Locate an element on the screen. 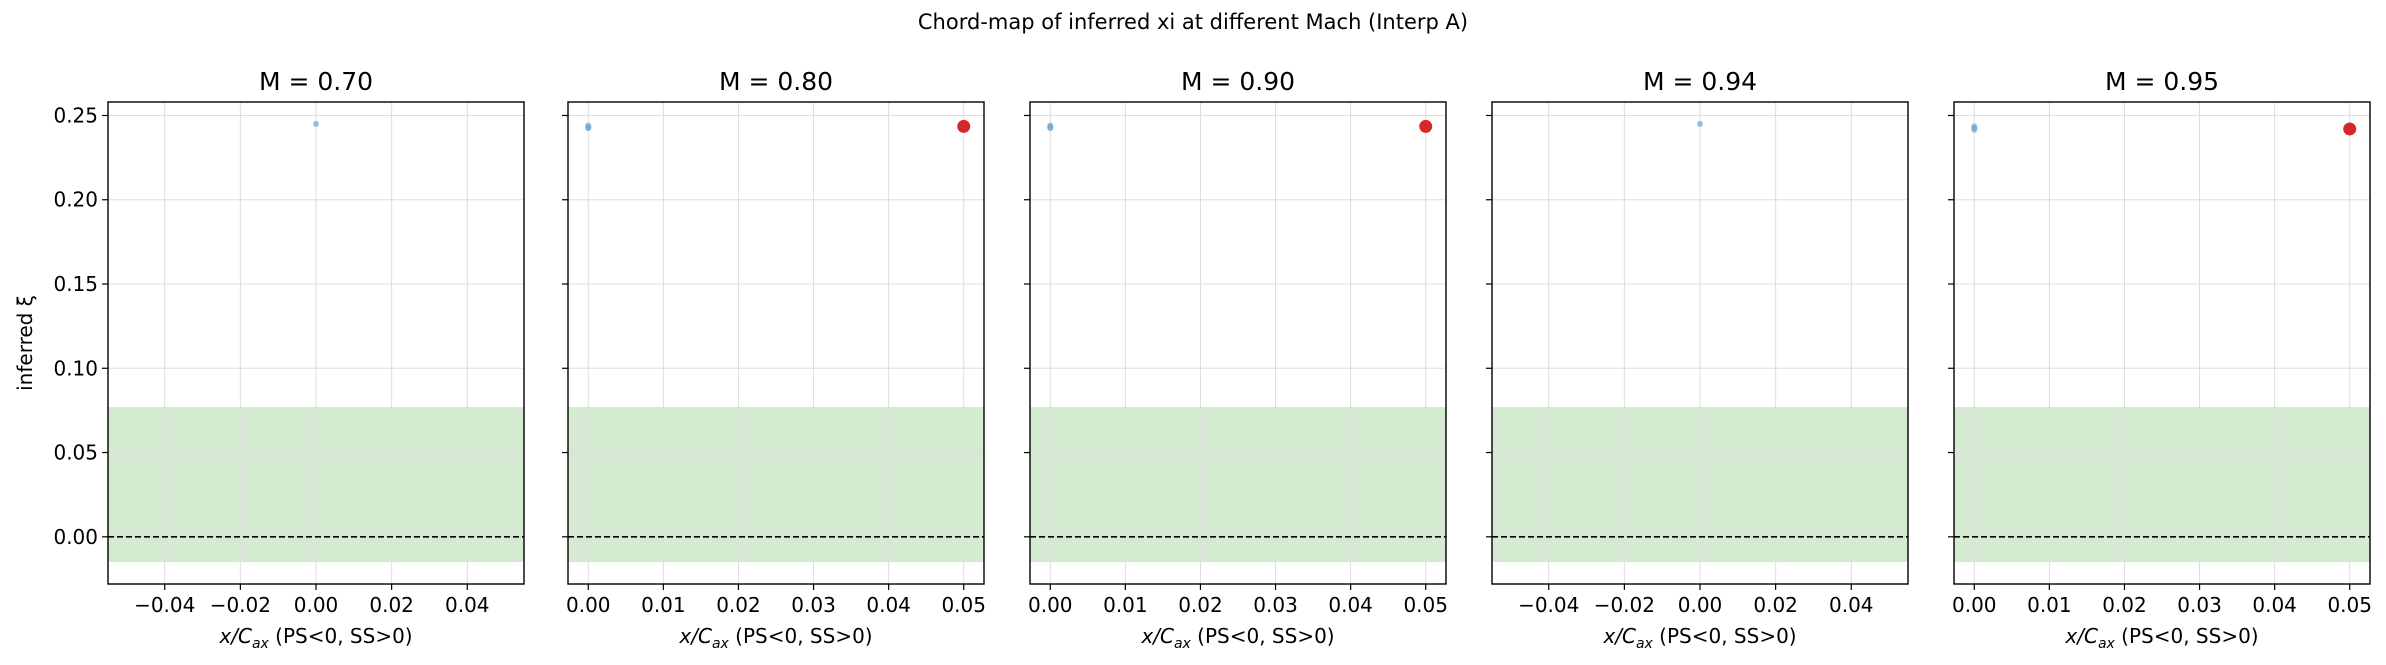  y-tick-label: 0.10 is located at coordinates (75, 368).